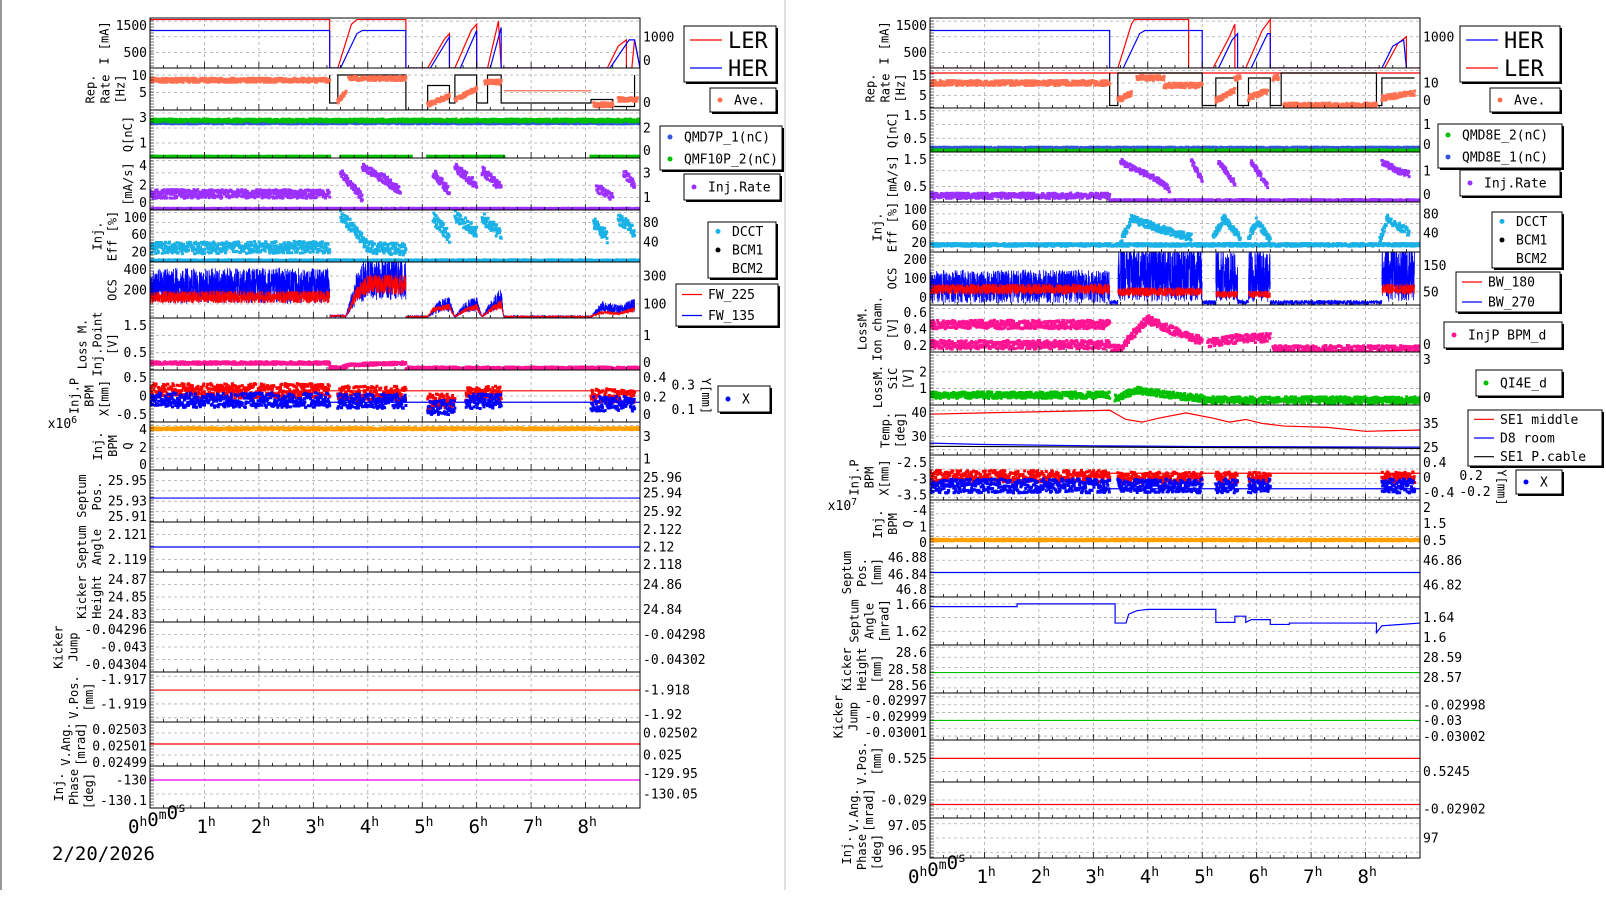  I want to click on y-tick-label: 2.118, so click(662, 565).